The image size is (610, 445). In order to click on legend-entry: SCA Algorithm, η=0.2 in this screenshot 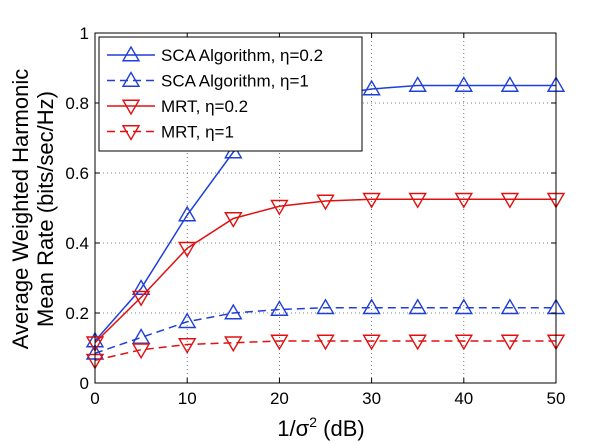, I will do `click(215, 55)`.